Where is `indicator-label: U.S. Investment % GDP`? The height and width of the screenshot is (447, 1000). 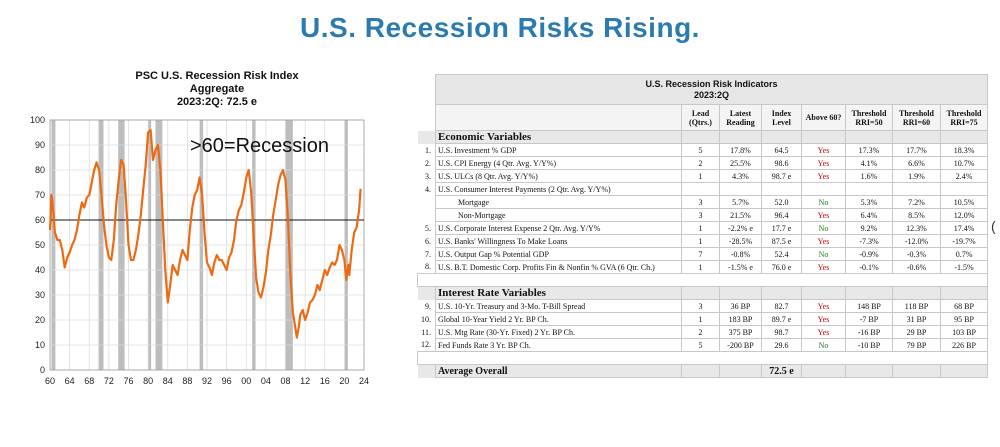 indicator-label: U.S. Investment % GDP is located at coordinates (558, 150).